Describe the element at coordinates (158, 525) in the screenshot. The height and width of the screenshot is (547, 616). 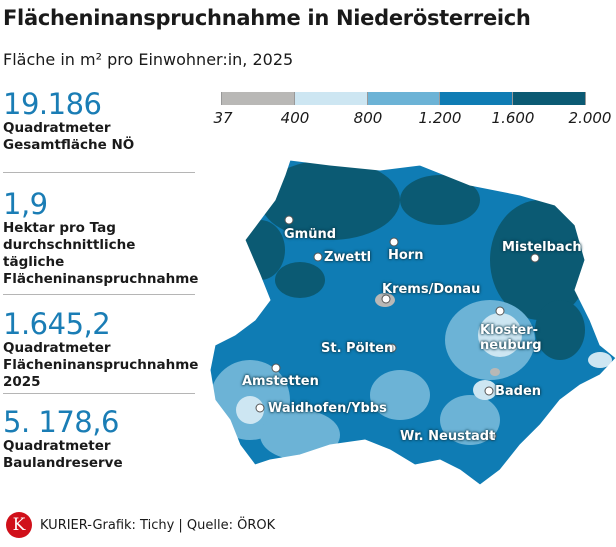
I see `source-credit: KURIER-Grafik: Tichy | Quelle: ÖROK` at that location.